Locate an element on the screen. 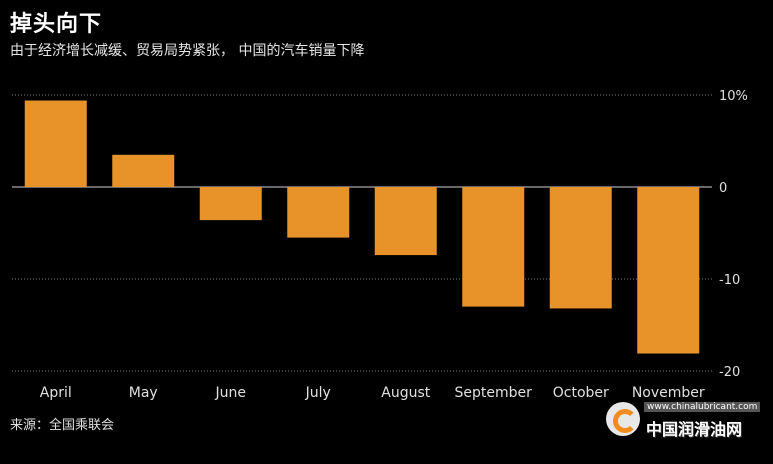  bar-july is located at coordinates (318, 212).